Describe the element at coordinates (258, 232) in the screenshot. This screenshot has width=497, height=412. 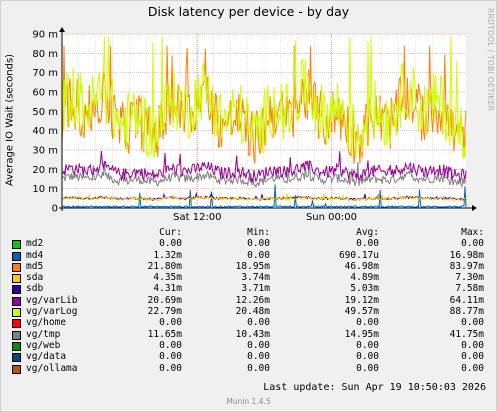
I see `legend-header-min: Min:` at that location.